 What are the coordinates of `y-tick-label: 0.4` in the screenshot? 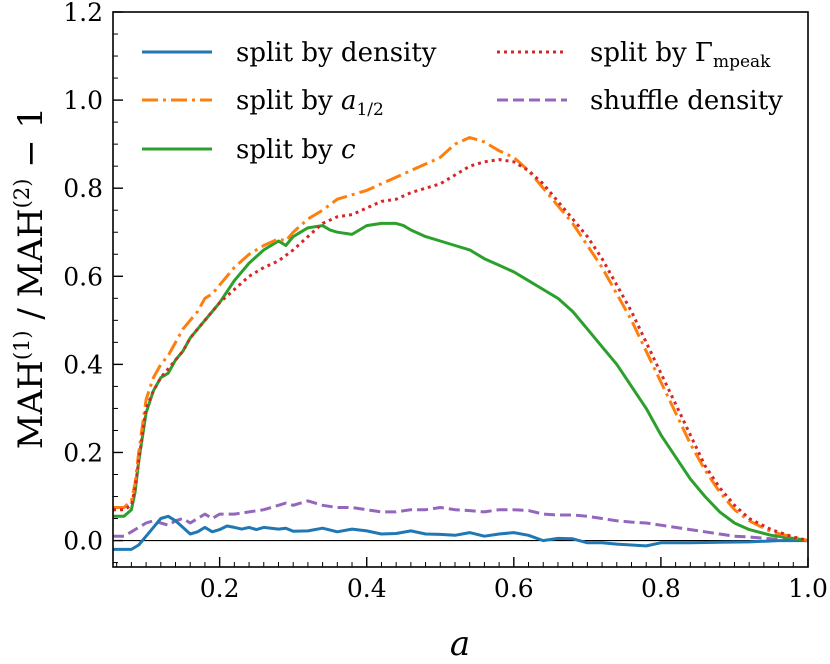 It's located at (83, 364).